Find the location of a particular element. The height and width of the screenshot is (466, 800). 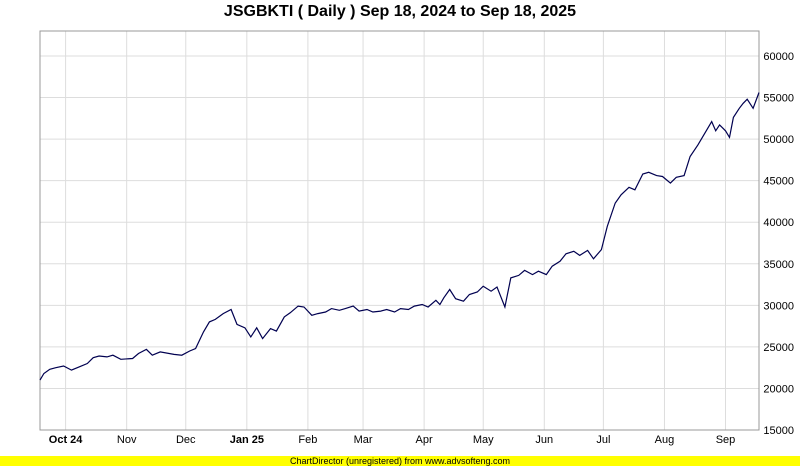

y-tick-label: 50000 is located at coordinates (778, 140).